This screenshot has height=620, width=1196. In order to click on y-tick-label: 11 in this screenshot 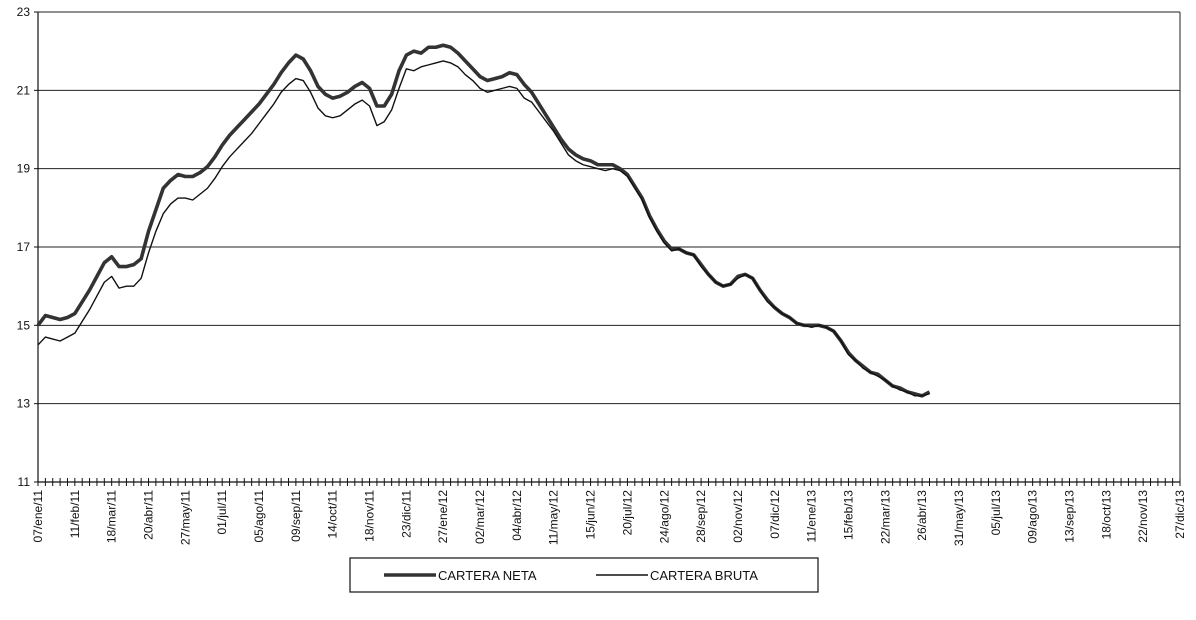, I will do `click(24, 482)`.